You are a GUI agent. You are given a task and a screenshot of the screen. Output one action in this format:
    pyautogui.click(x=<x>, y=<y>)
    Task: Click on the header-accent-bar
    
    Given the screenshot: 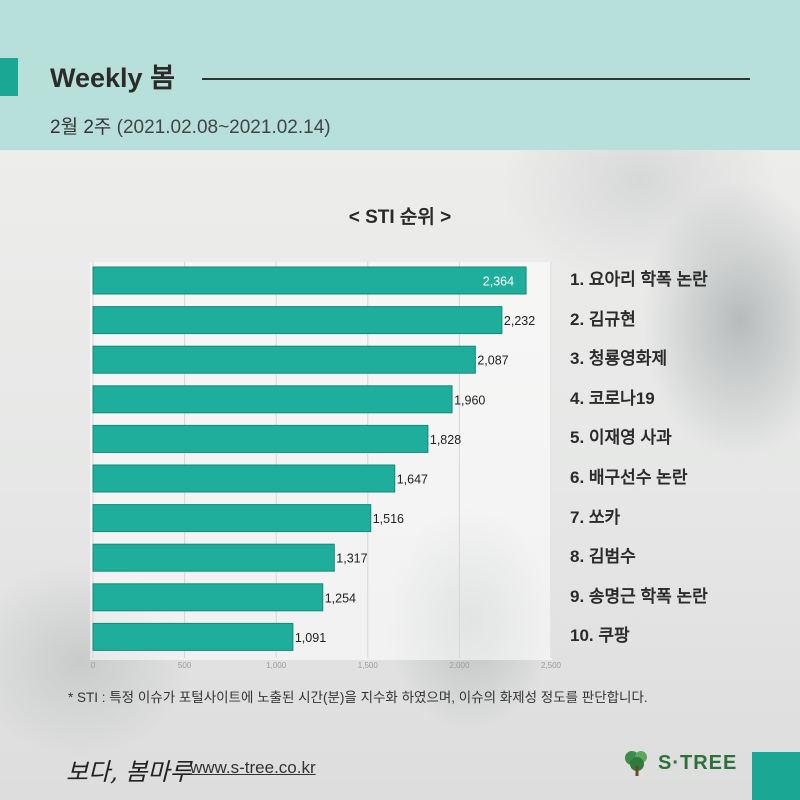 What is the action you would take?
    pyautogui.click(x=9, y=77)
    